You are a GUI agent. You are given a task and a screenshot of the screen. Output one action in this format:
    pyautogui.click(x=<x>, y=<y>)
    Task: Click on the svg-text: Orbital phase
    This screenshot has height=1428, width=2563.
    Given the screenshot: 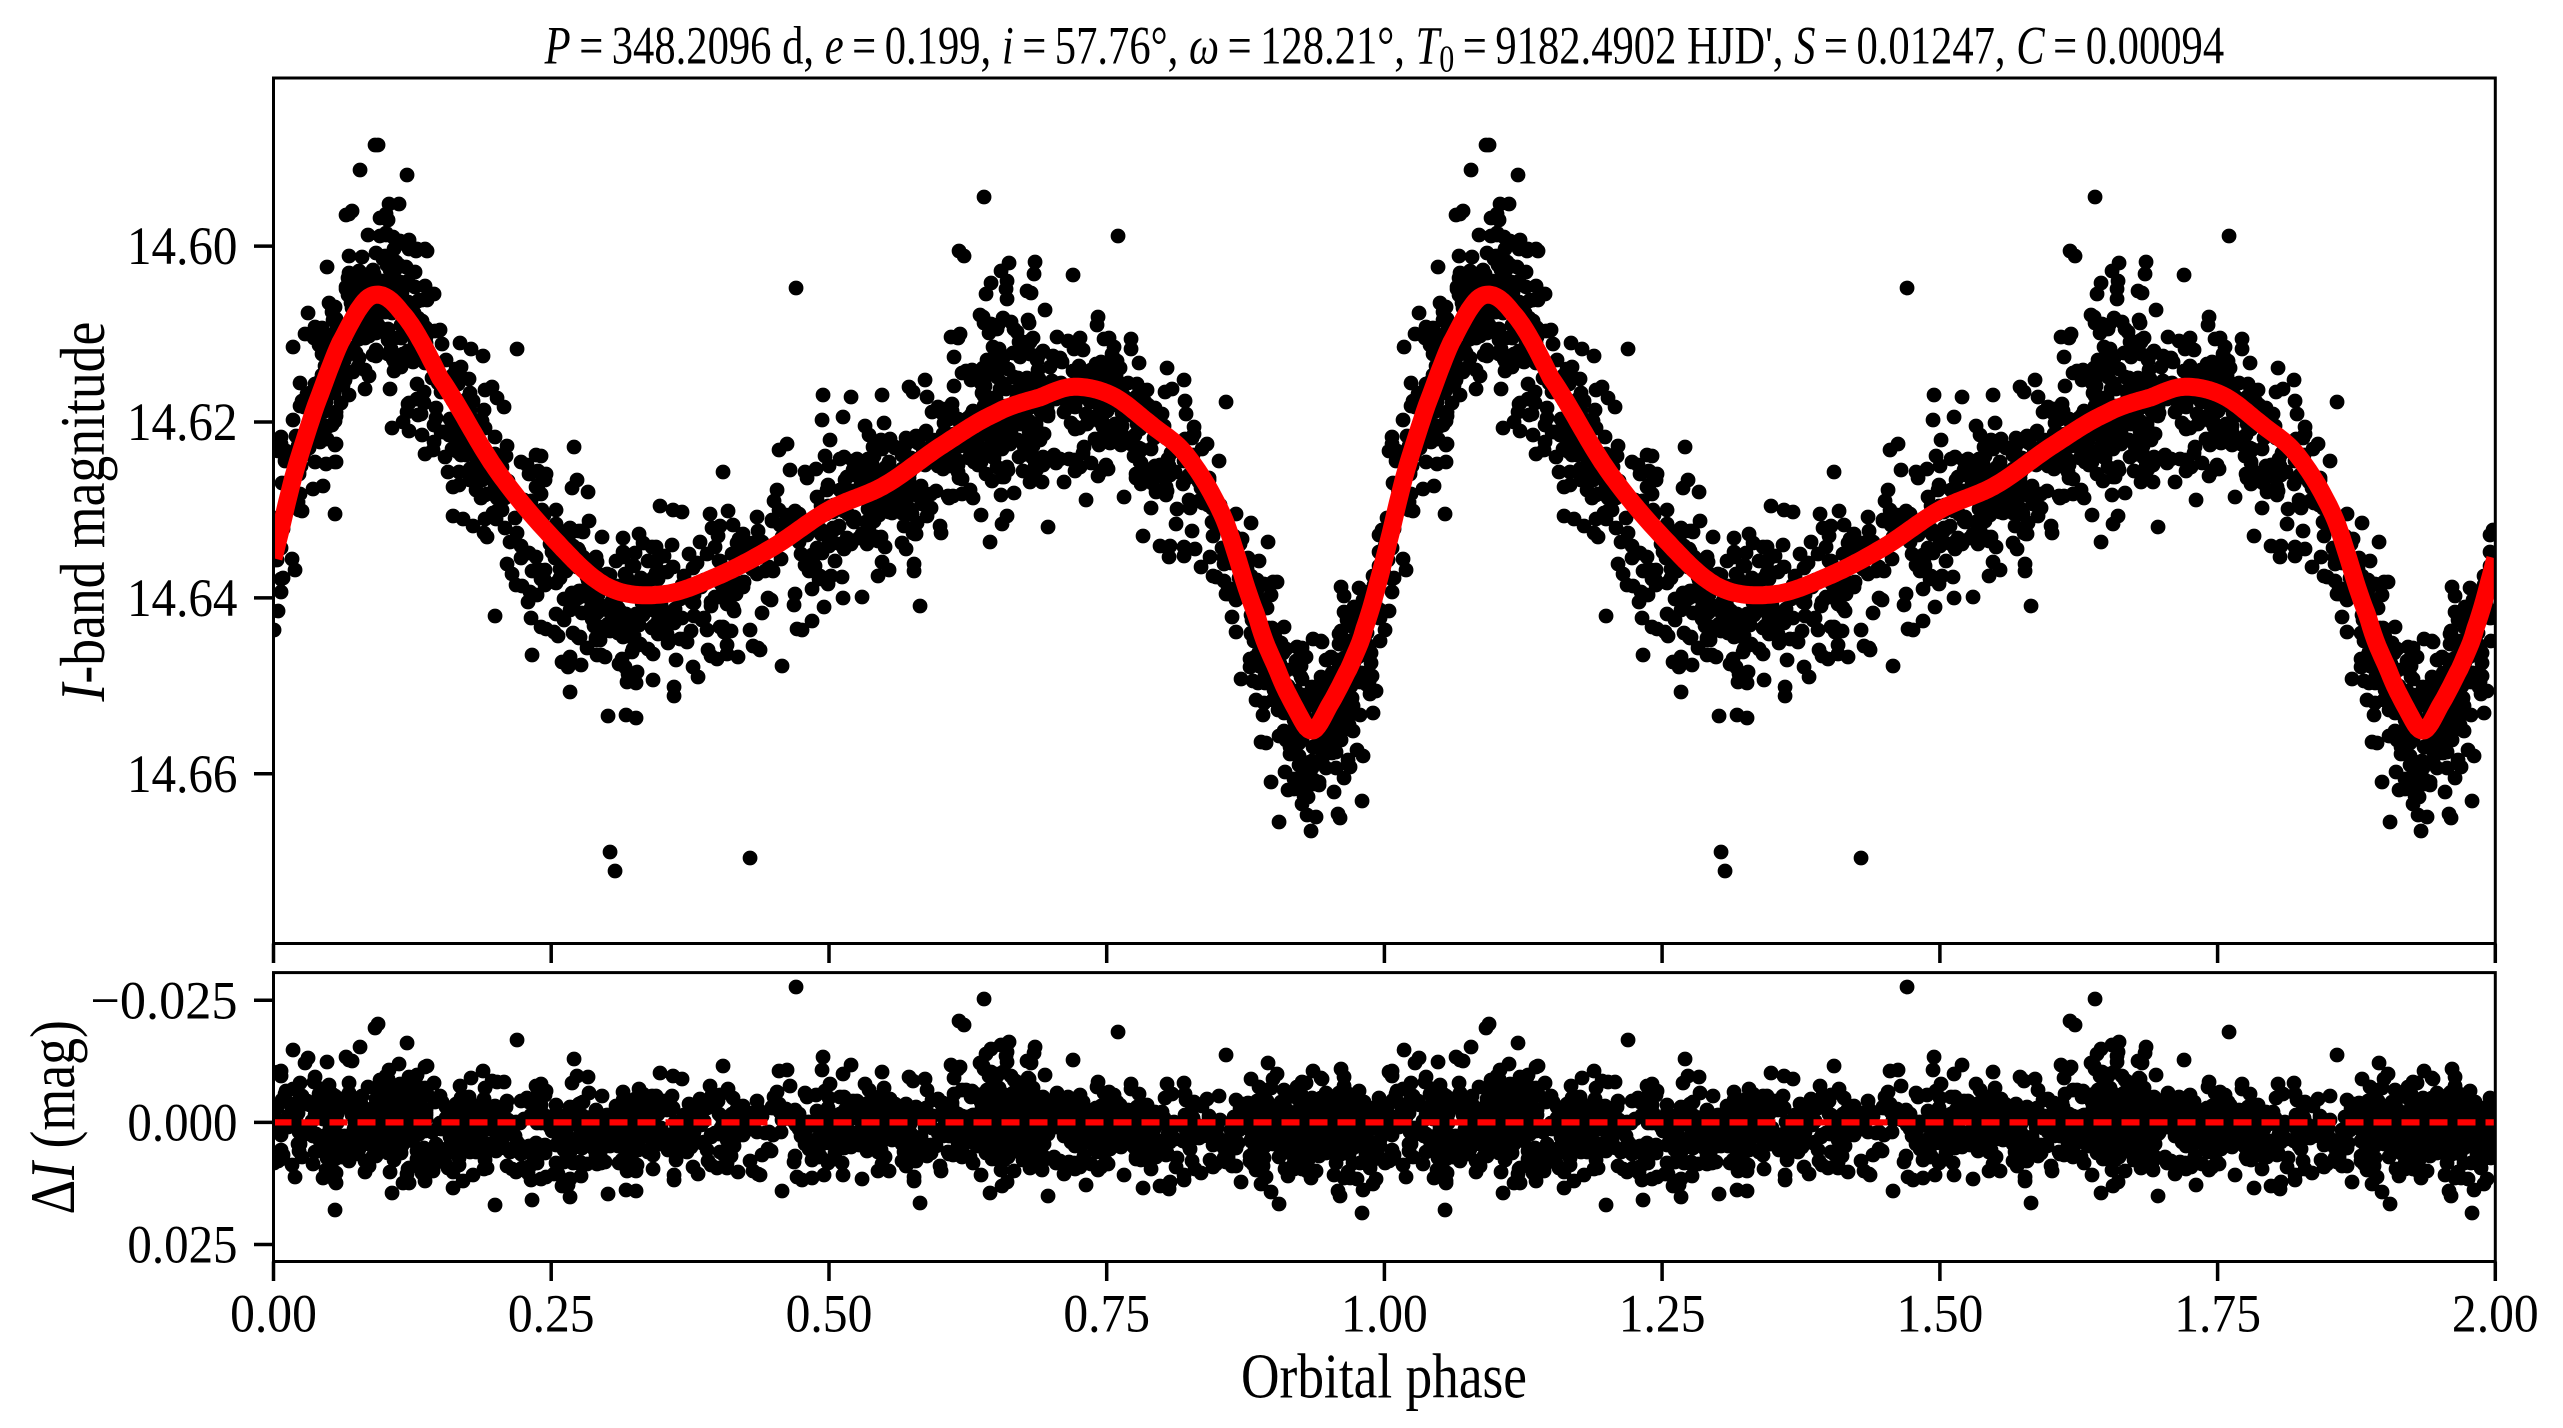 What is the action you would take?
    pyautogui.click(x=1384, y=1376)
    